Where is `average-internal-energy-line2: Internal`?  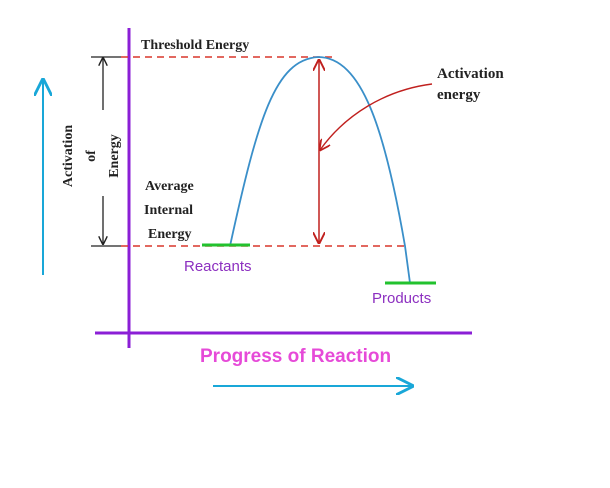
average-internal-energy-line2: Internal is located at coordinates (168, 210).